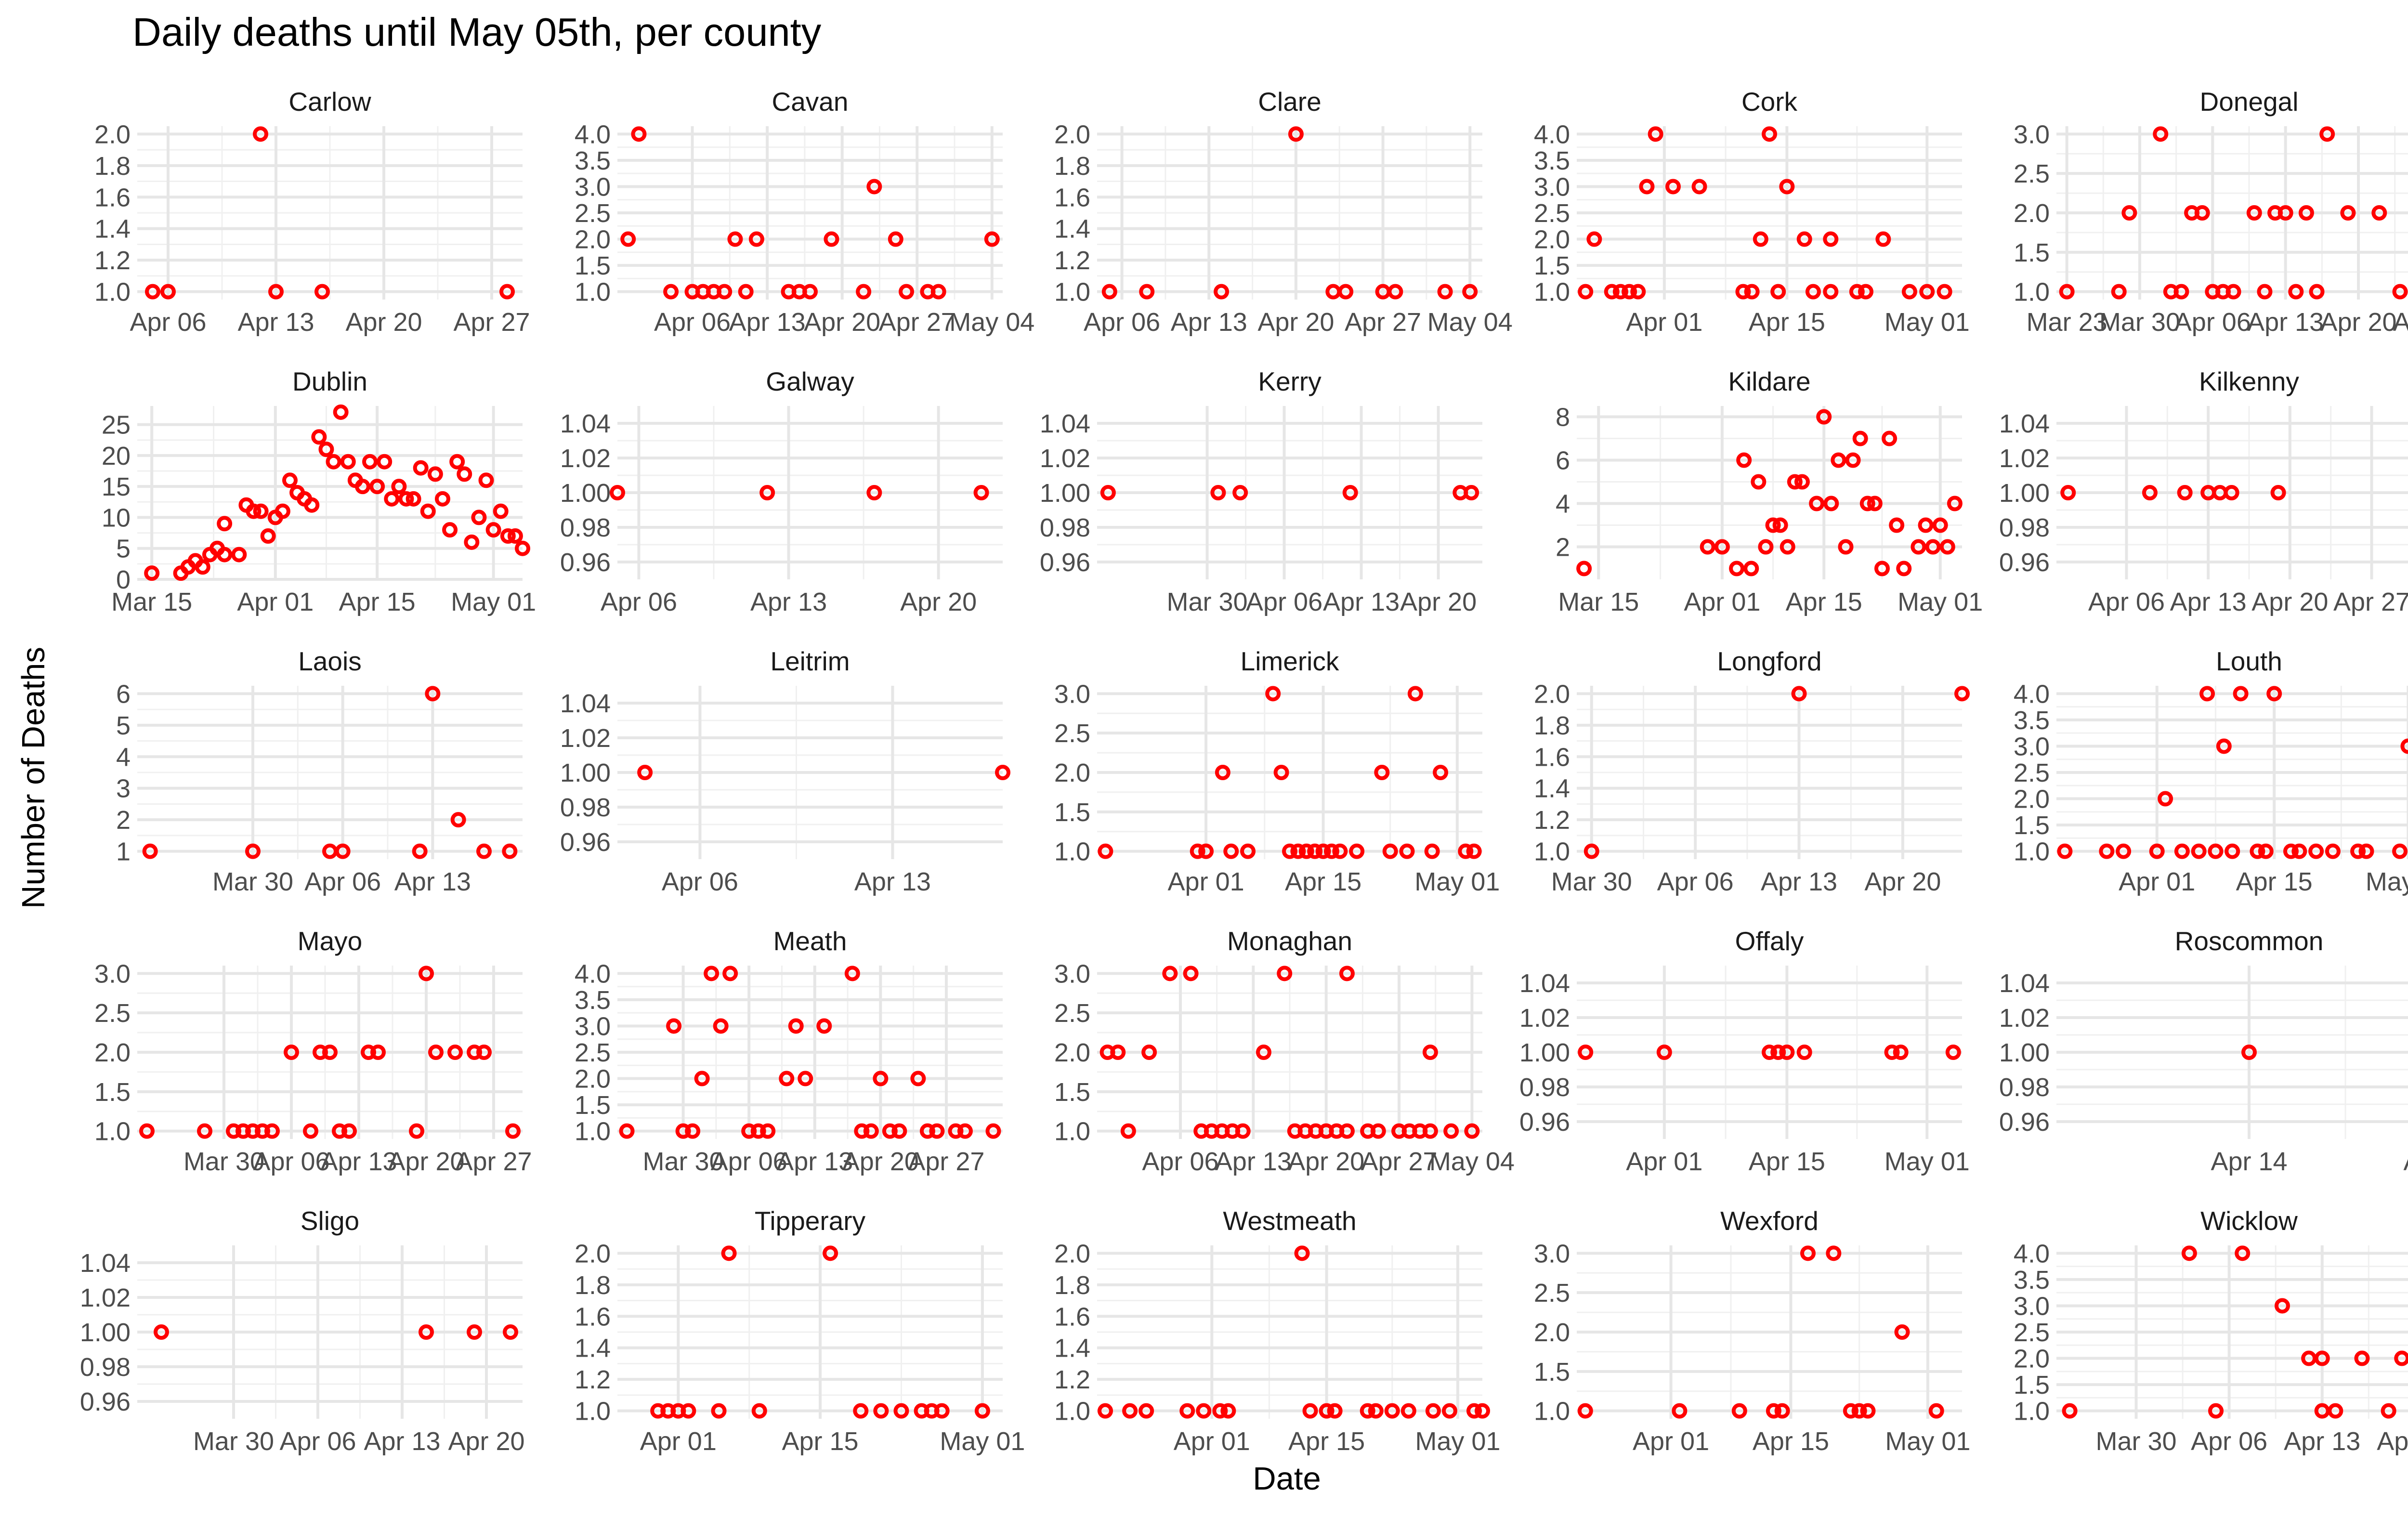 This screenshot has height=1517, width=2408. I want to click on y-tick-label: 4, so click(1563, 504).